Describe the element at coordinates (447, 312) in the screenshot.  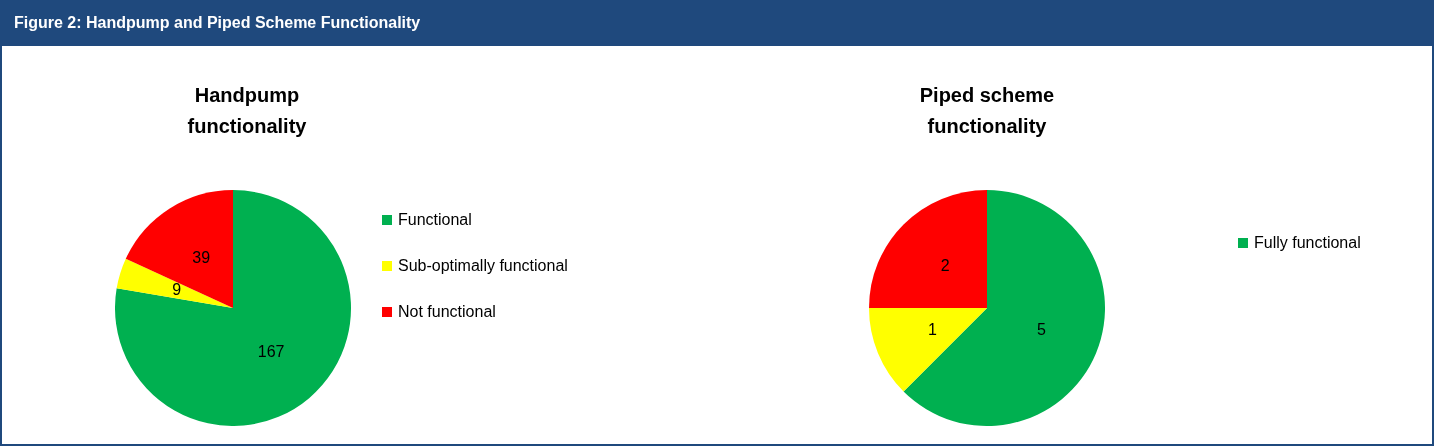
I see `legend-label: Not functional` at that location.